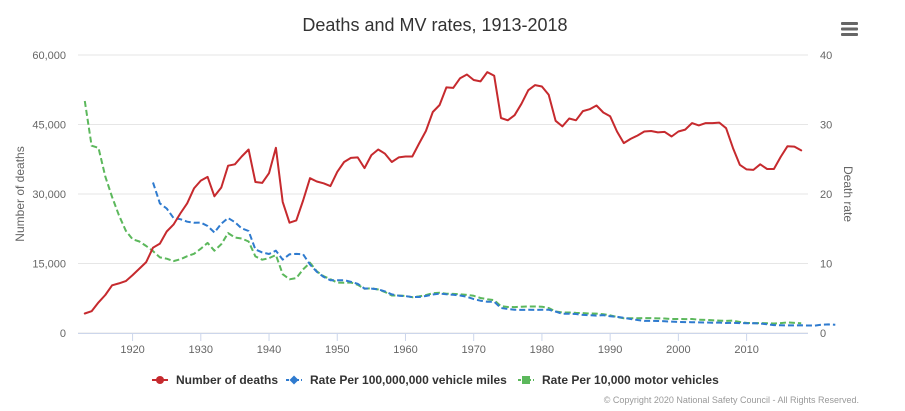 The image size is (905, 411). Describe the element at coordinates (848, 194) in the screenshot. I see `y-axis-right-title: Death rate` at that location.